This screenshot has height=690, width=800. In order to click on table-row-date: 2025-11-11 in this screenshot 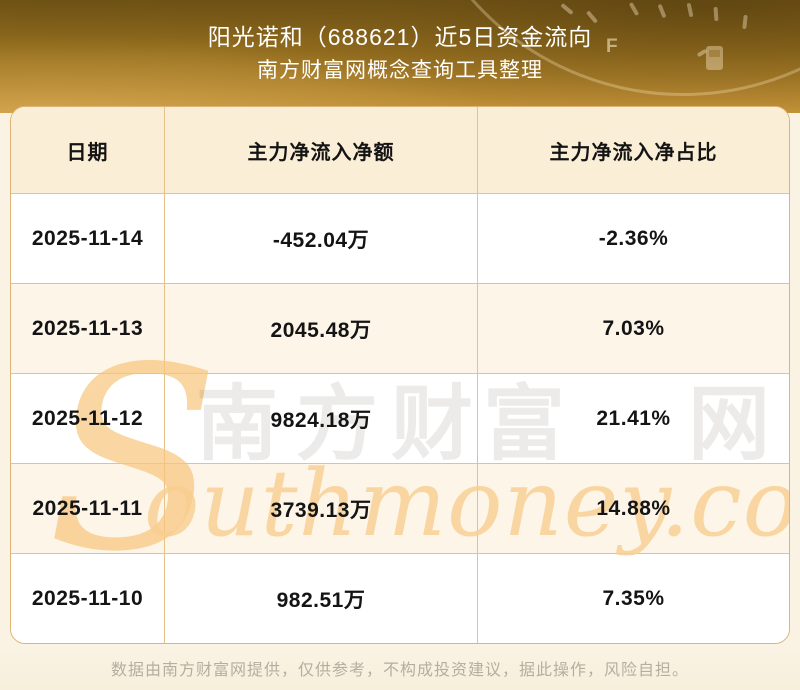, I will do `click(88, 509)`.